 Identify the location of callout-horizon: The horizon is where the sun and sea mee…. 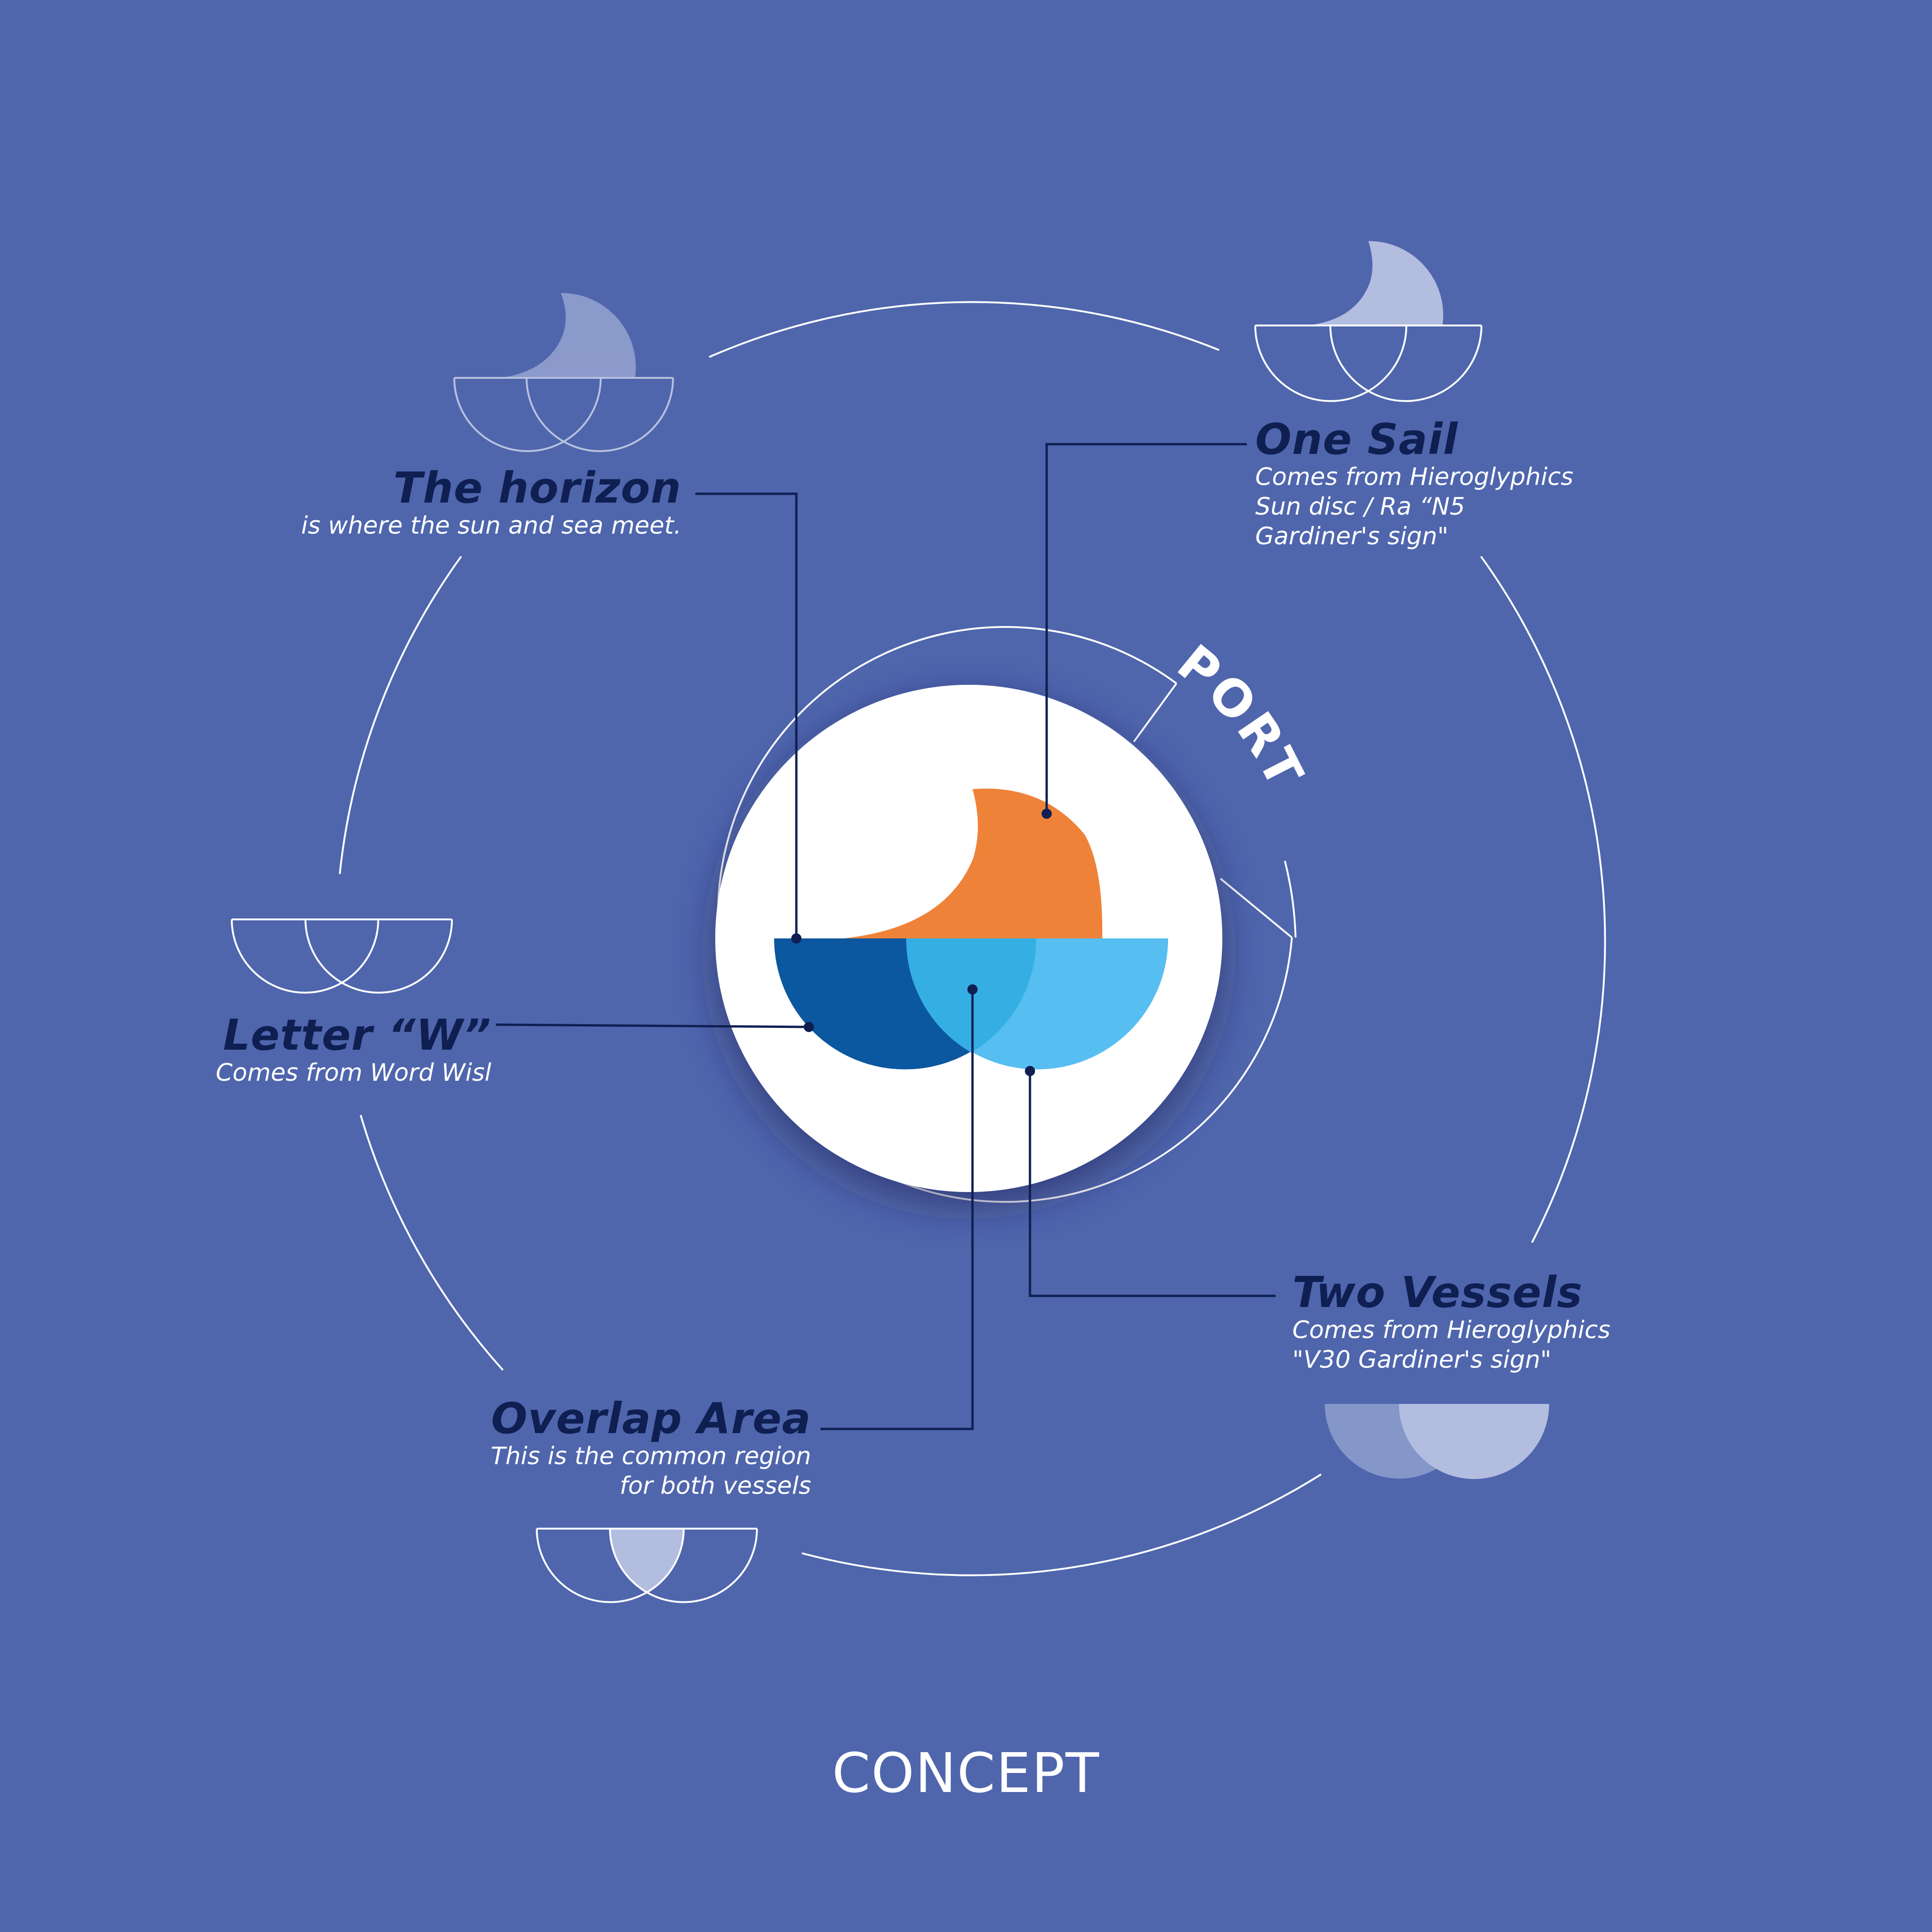
(470, 502).